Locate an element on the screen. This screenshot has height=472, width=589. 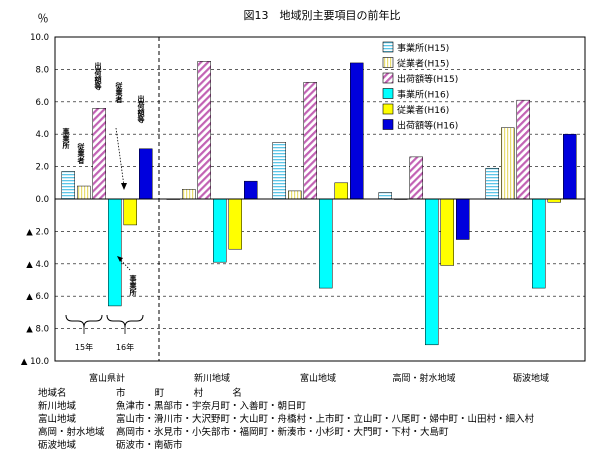
annot-h15-2: 出荷額等 is located at coordinates (98, 76).